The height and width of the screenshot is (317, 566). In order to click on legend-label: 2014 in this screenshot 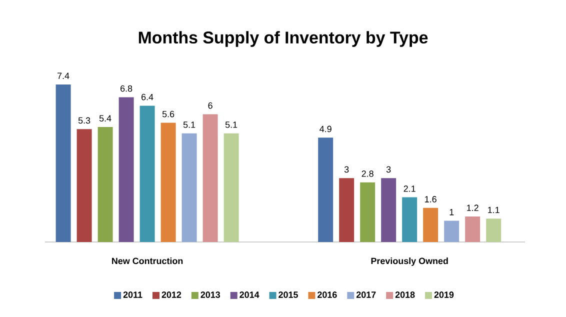, I will do `click(250, 295)`.